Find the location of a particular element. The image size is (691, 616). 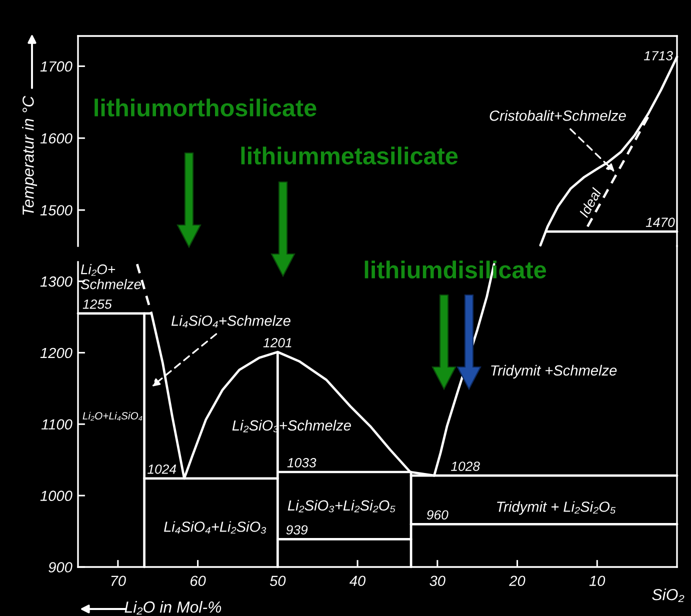

annotation: Li₂O+Li₄SiO₄ is located at coordinates (112, 416).